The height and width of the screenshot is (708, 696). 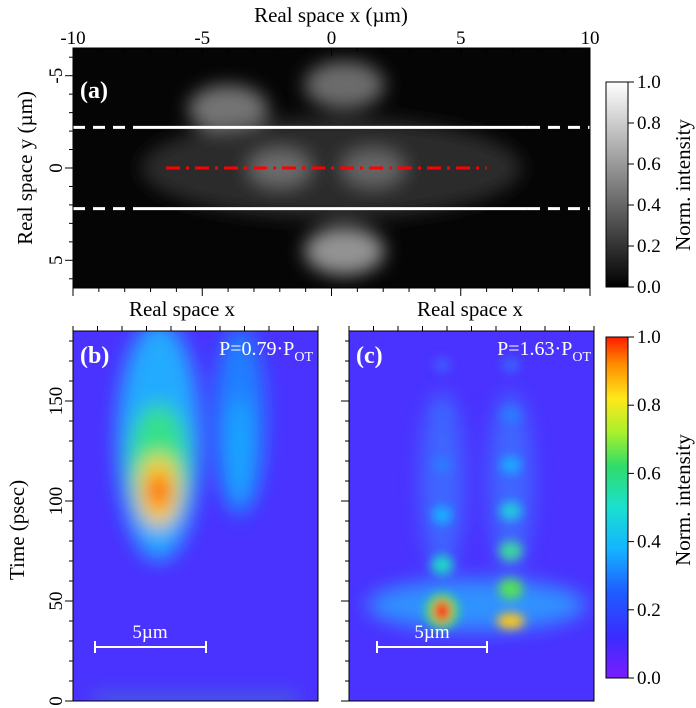 What do you see at coordinates (617, 507) in the screenshot?
I see `panel-c-colorbar` at bounding box center [617, 507].